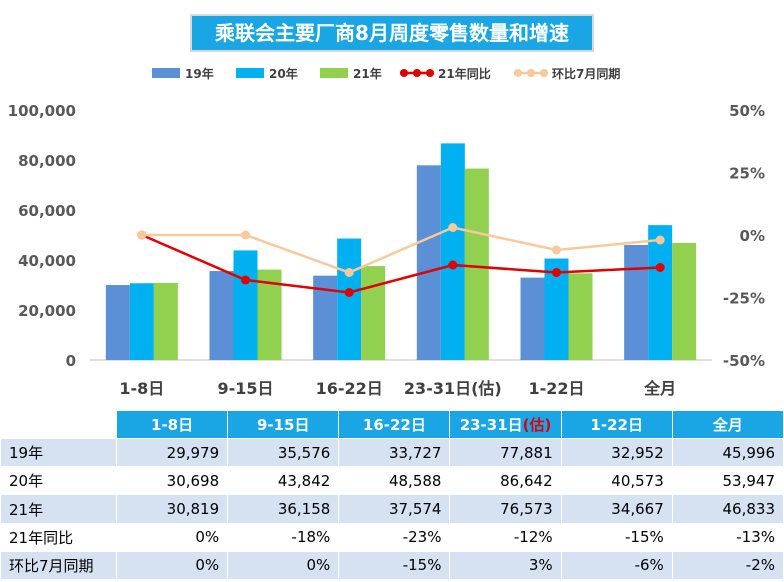 The image size is (784, 582). What do you see at coordinates (727, 537) in the screenshot?
I see `table-cell: -13%` at bounding box center [727, 537].